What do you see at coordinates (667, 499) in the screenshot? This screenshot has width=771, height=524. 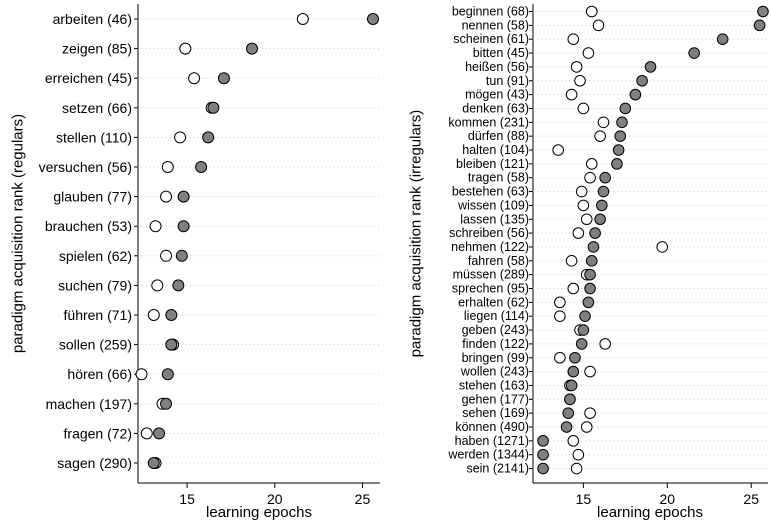 I see `right-x-tick-label: 20` at bounding box center [667, 499].